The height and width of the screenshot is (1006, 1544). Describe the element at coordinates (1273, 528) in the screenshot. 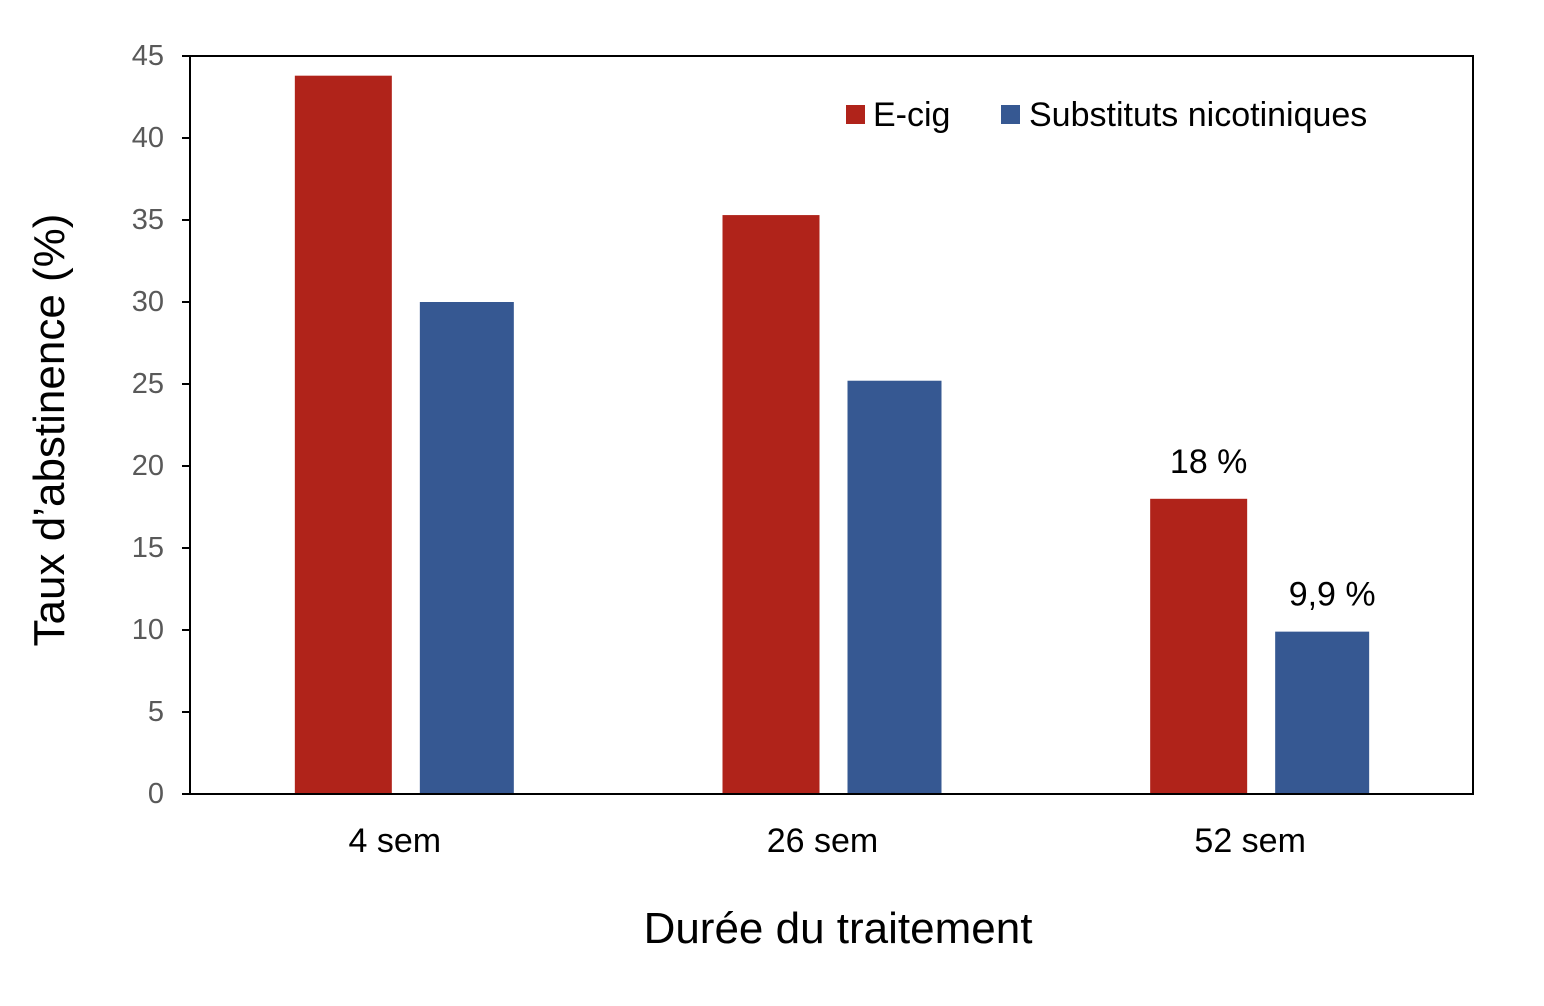

I see `data-labels-group: 18 % 9,9 %` at that location.